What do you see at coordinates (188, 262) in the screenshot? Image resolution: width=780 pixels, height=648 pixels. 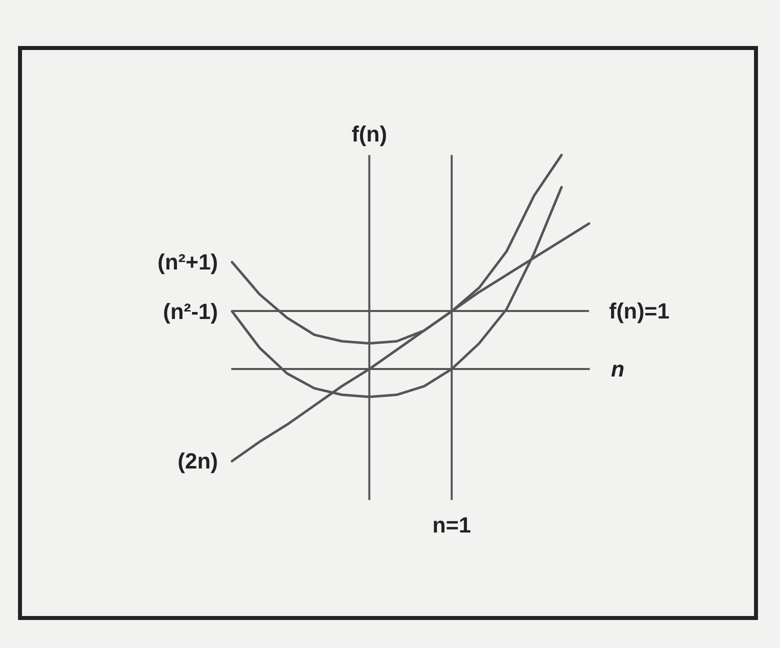 I see `series-label: (n²+1)` at bounding box center [188, 262].